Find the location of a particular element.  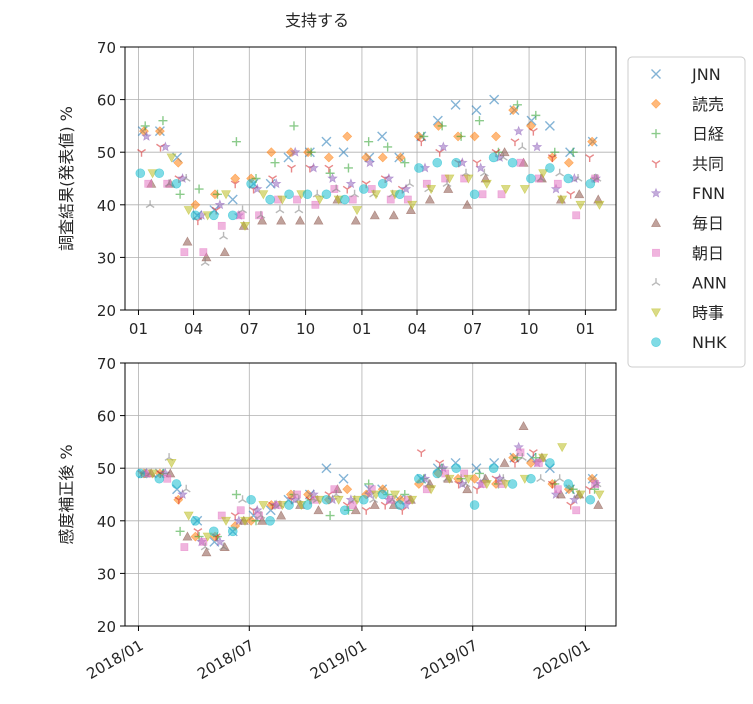

legend-label: NHK is located at coordinates (709, 342).